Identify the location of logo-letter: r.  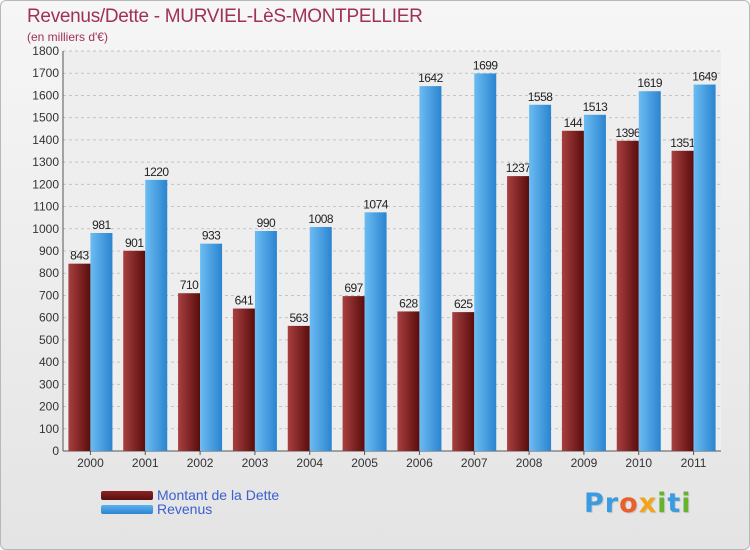
(612, 503).